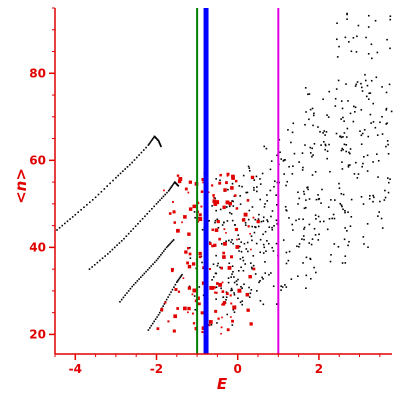  I want to click on y-tick-label: 60, so click(37, 160).